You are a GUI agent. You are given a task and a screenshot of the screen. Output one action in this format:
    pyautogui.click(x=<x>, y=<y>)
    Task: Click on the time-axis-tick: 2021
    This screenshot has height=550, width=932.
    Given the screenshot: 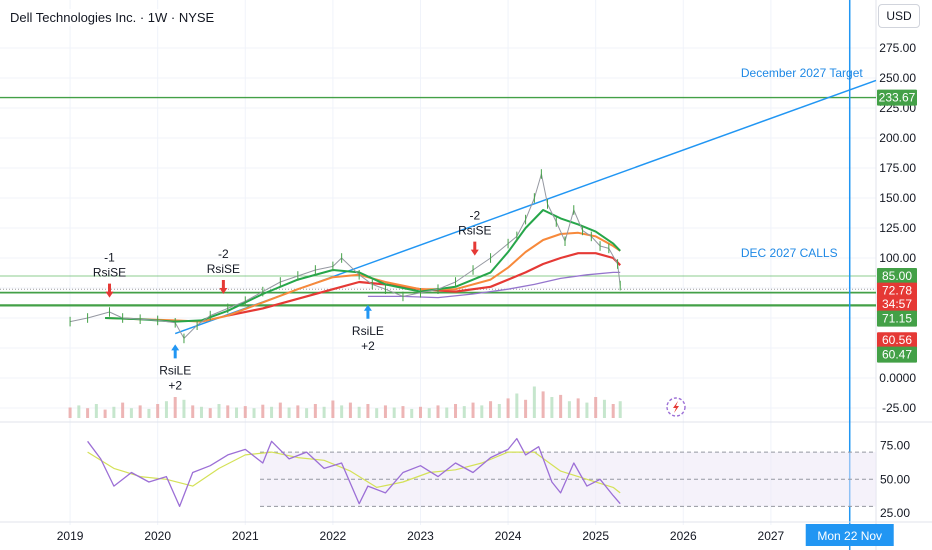 What is the action you would take?
    pyautogui.click(x=245, y=536)
    